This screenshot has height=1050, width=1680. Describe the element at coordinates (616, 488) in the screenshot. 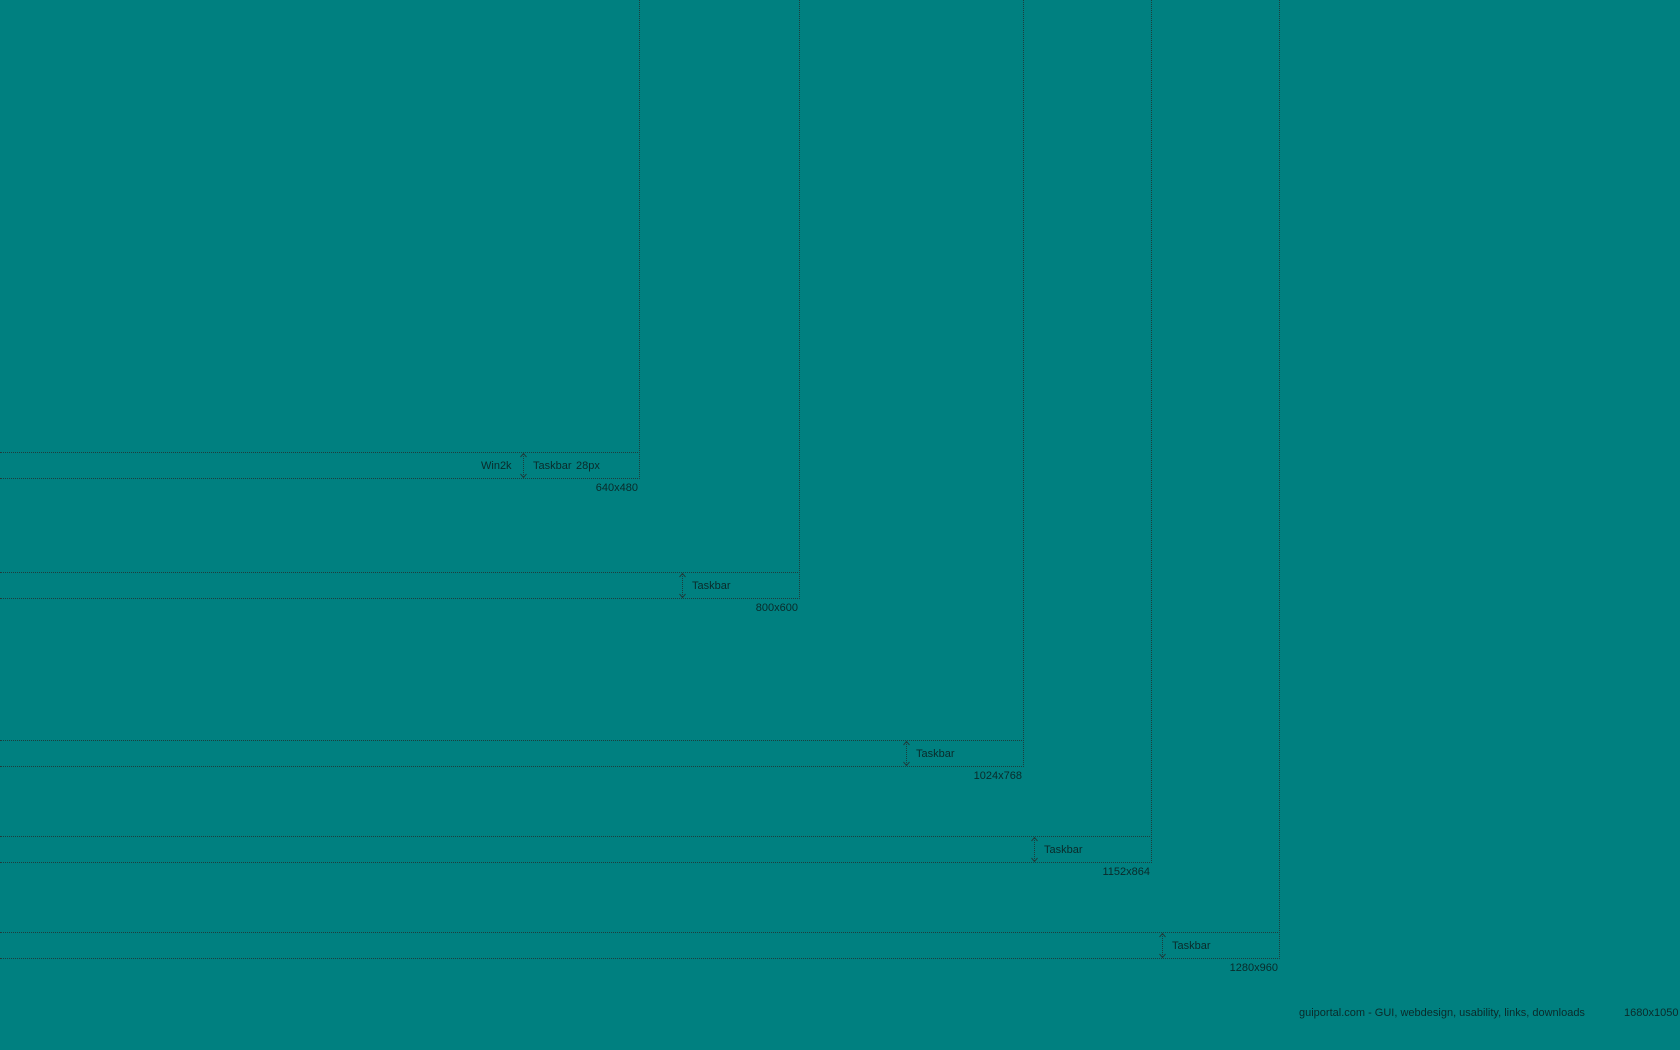

I see `resolution-label-640x480: 640x480` at that location.